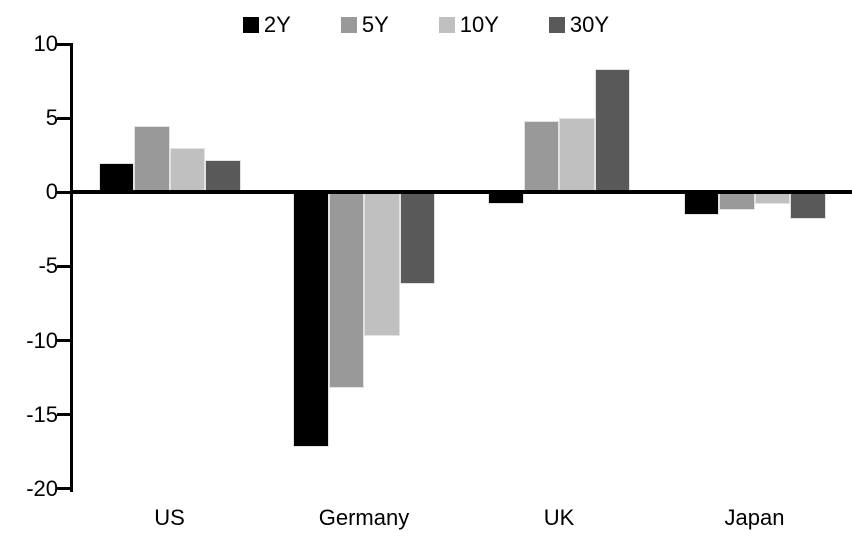 The image size is (852, 539). I want to click on legend-item-30y: 30Y, so click(579, 24).